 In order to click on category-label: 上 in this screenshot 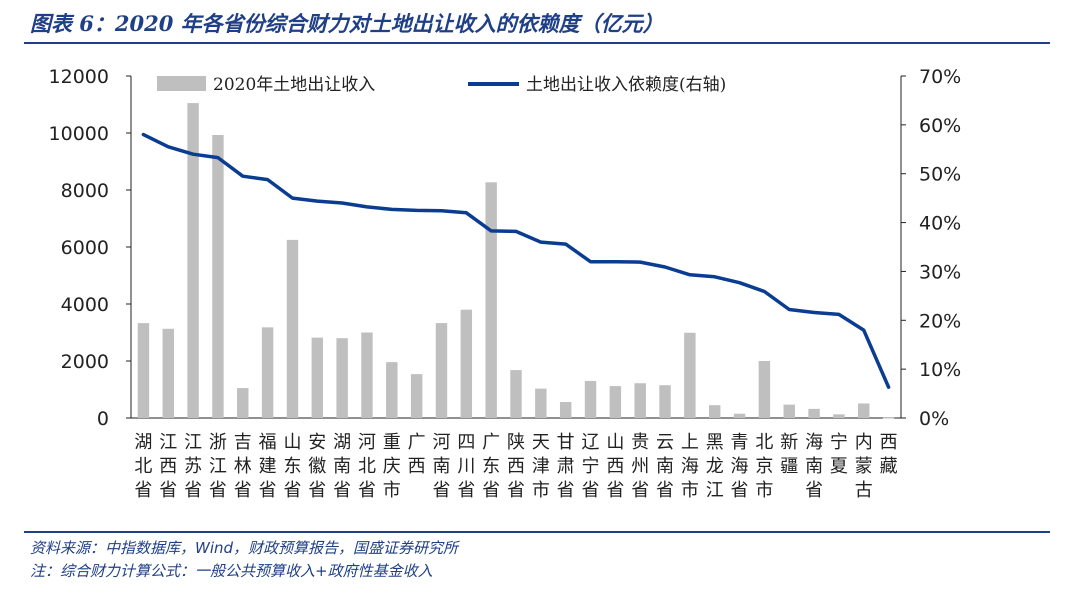, I will do `click(690, 442)`.